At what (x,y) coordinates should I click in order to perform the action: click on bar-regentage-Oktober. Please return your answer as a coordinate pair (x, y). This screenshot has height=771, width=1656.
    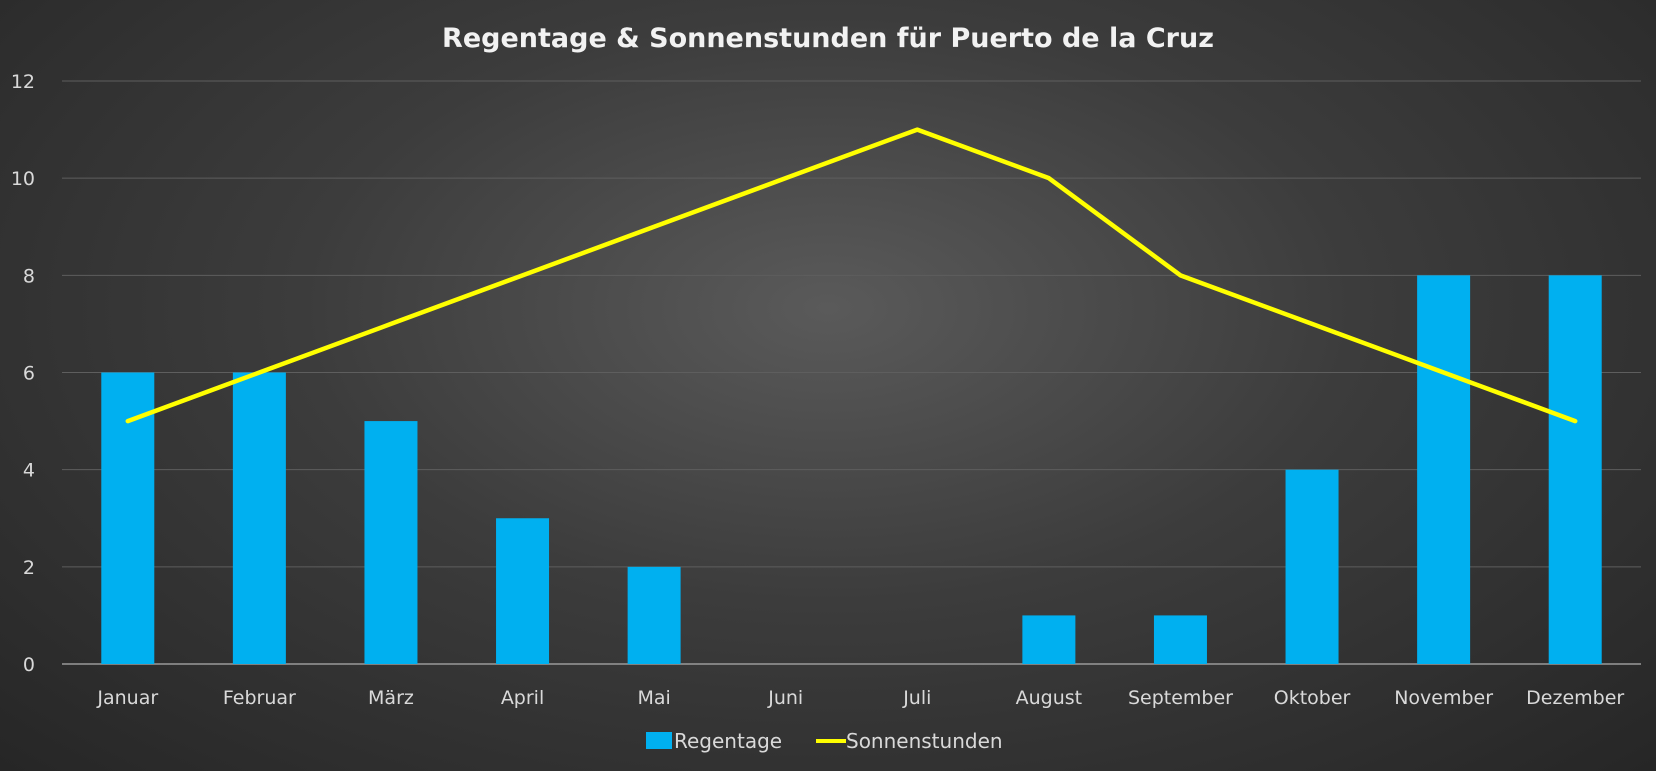
    Looking at the image, I should click on (1312, 566).